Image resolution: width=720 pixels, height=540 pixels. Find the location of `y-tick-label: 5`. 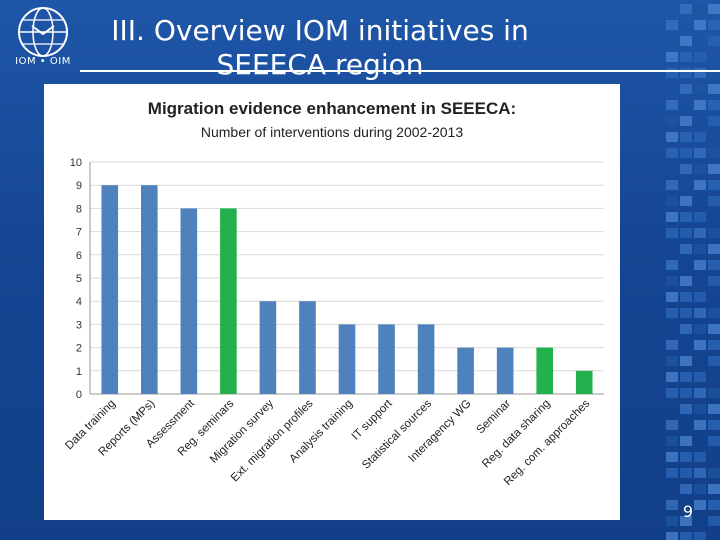

y-tick-label: 5 is located at coordinates (79, 279).